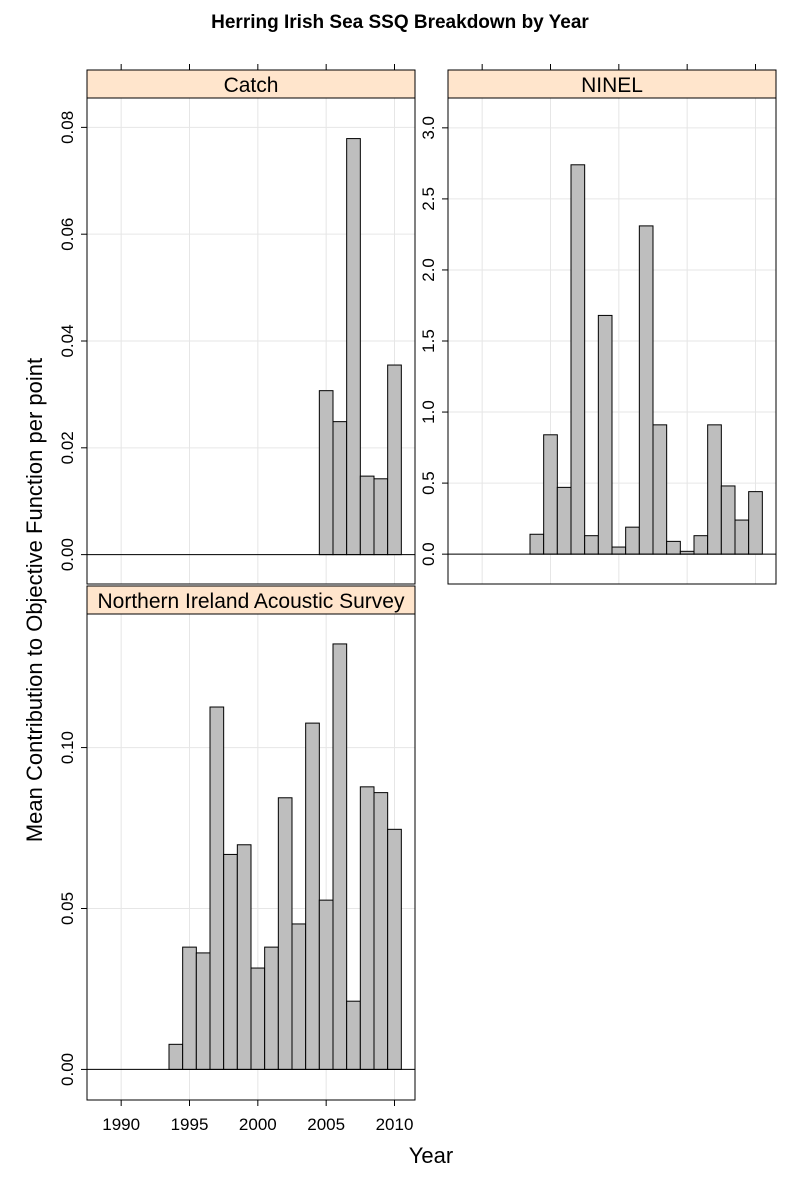 The image size is (800, 1200). Describe the element at coordinates (660, 489) in the screenshot. I see `bar-ninel-2003` at that location.